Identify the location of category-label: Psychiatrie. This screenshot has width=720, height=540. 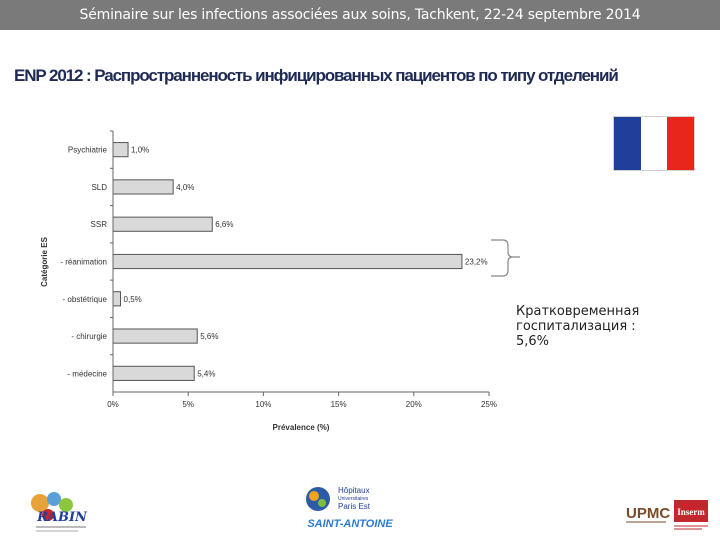
(88, 150).